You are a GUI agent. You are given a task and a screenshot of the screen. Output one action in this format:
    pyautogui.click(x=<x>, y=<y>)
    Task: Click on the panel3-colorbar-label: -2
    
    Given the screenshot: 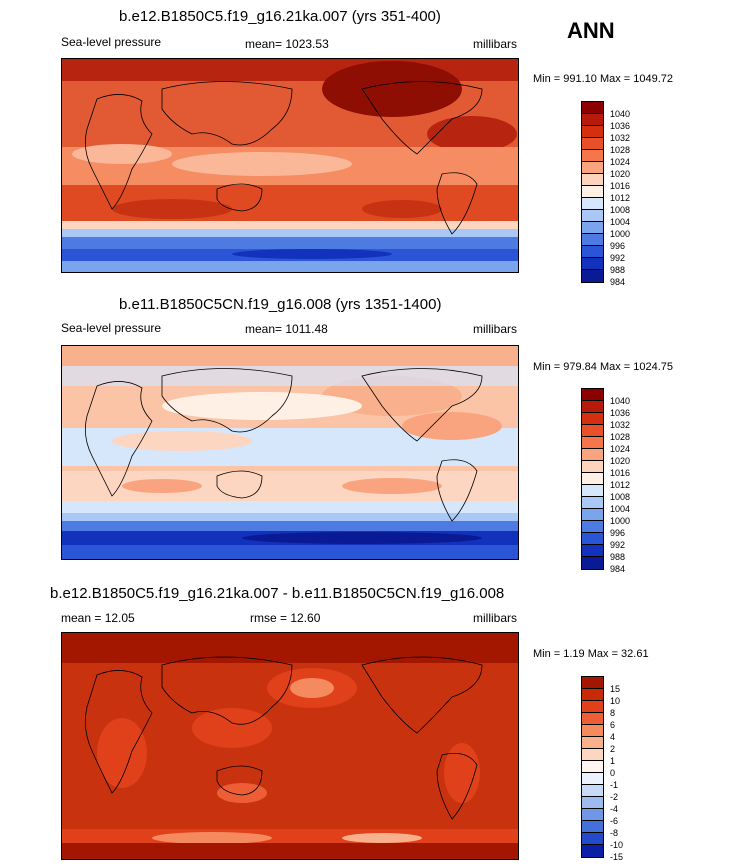 What is the action you would take?
    pyautogui.click(x=614, y=797)
    